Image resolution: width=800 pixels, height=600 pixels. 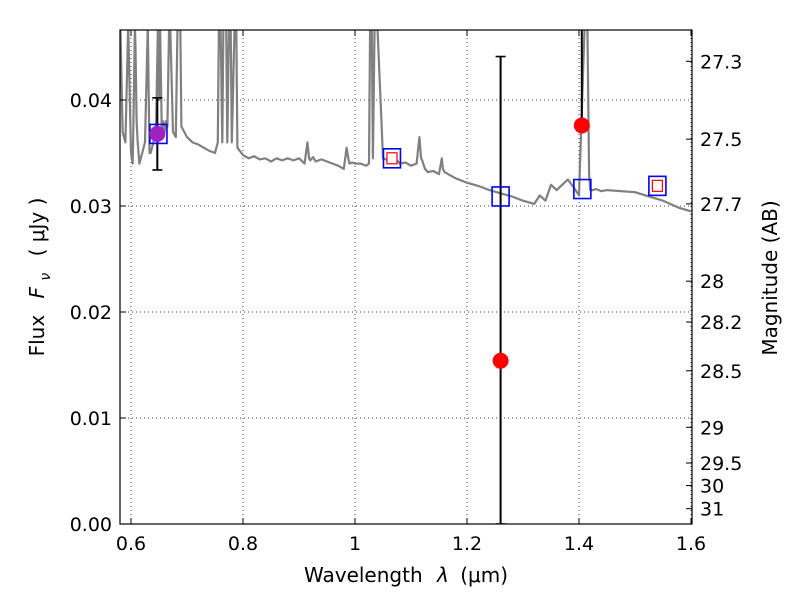 What do you see at coordinates (579, 544) in the screenshot?
I see `x-tick-label: 1.4` at bounding box center [579, 544].